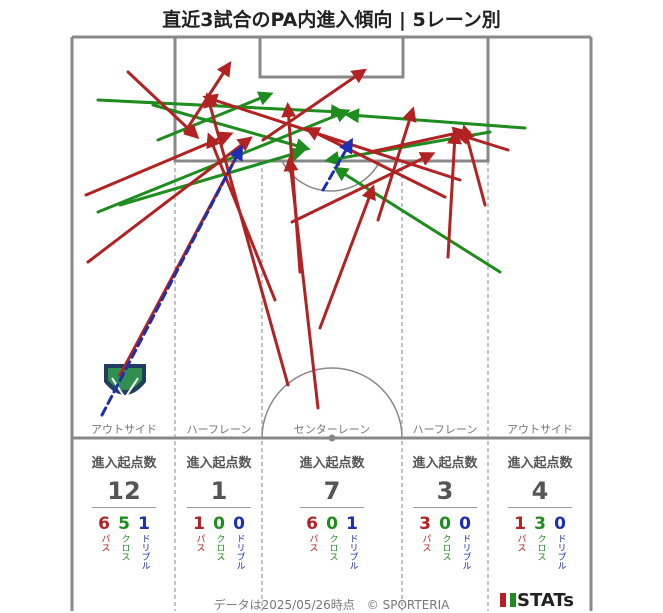 This screenshot has width=663, height=613. Describe the element at coordinates (124, 429) in the screenshot. I see `lane-label-outside-left: アウトサイド` at that location.